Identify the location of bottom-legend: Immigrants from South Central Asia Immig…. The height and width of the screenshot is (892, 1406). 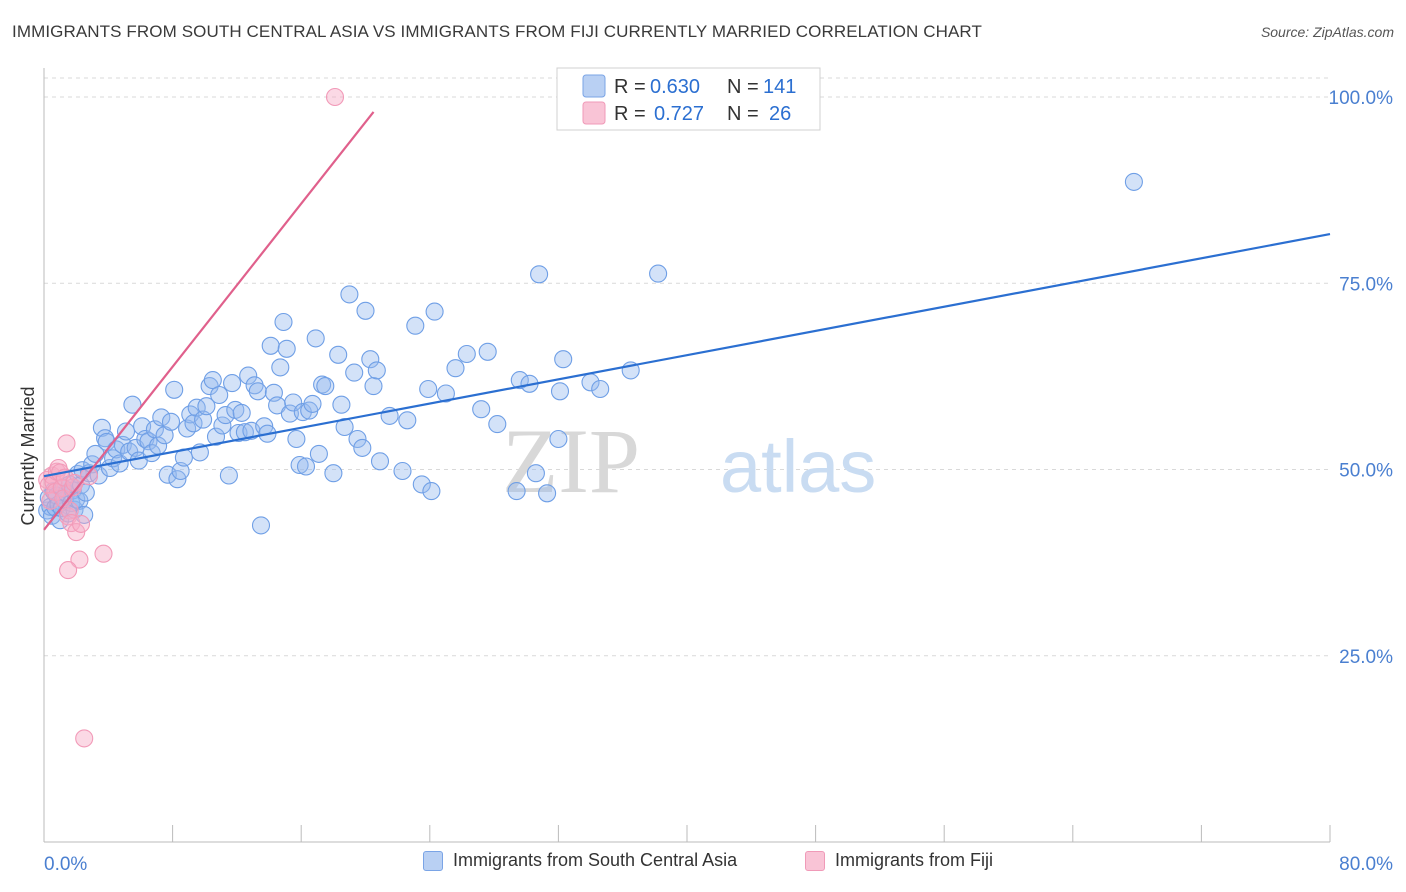
(703, 864).